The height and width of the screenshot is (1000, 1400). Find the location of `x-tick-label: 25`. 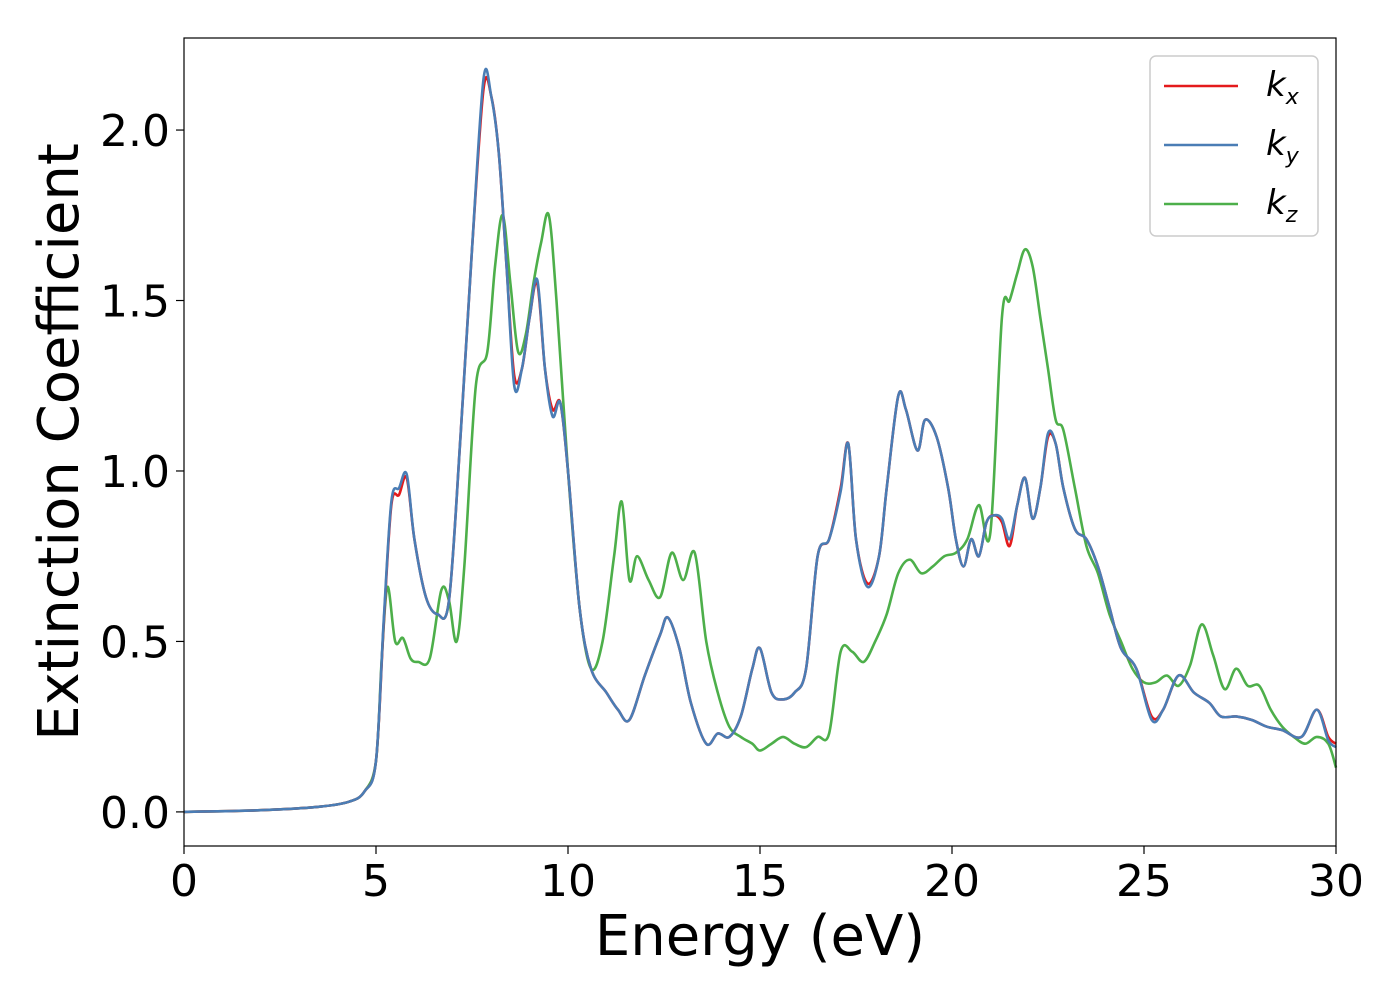

x-tick-label: 25 is located at coordinates (1144, 881).